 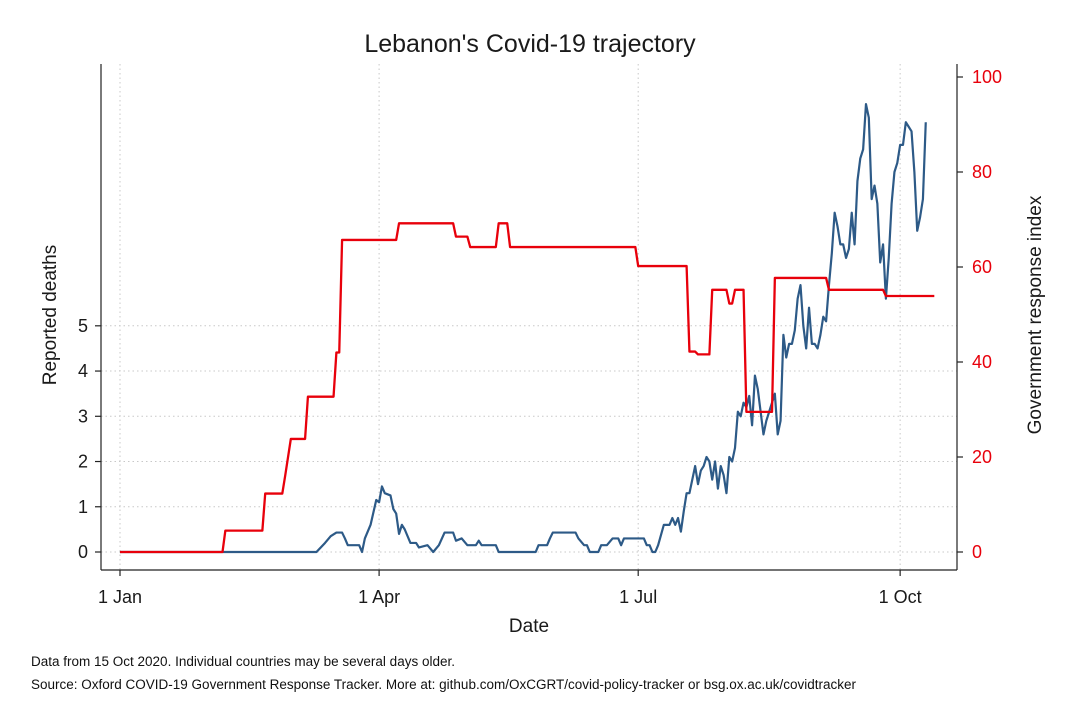 What do you see at coordinates (120, 597) in the screenshot?
I see `x-tick-label: 1 Jan` at bounding box center [120, 597].